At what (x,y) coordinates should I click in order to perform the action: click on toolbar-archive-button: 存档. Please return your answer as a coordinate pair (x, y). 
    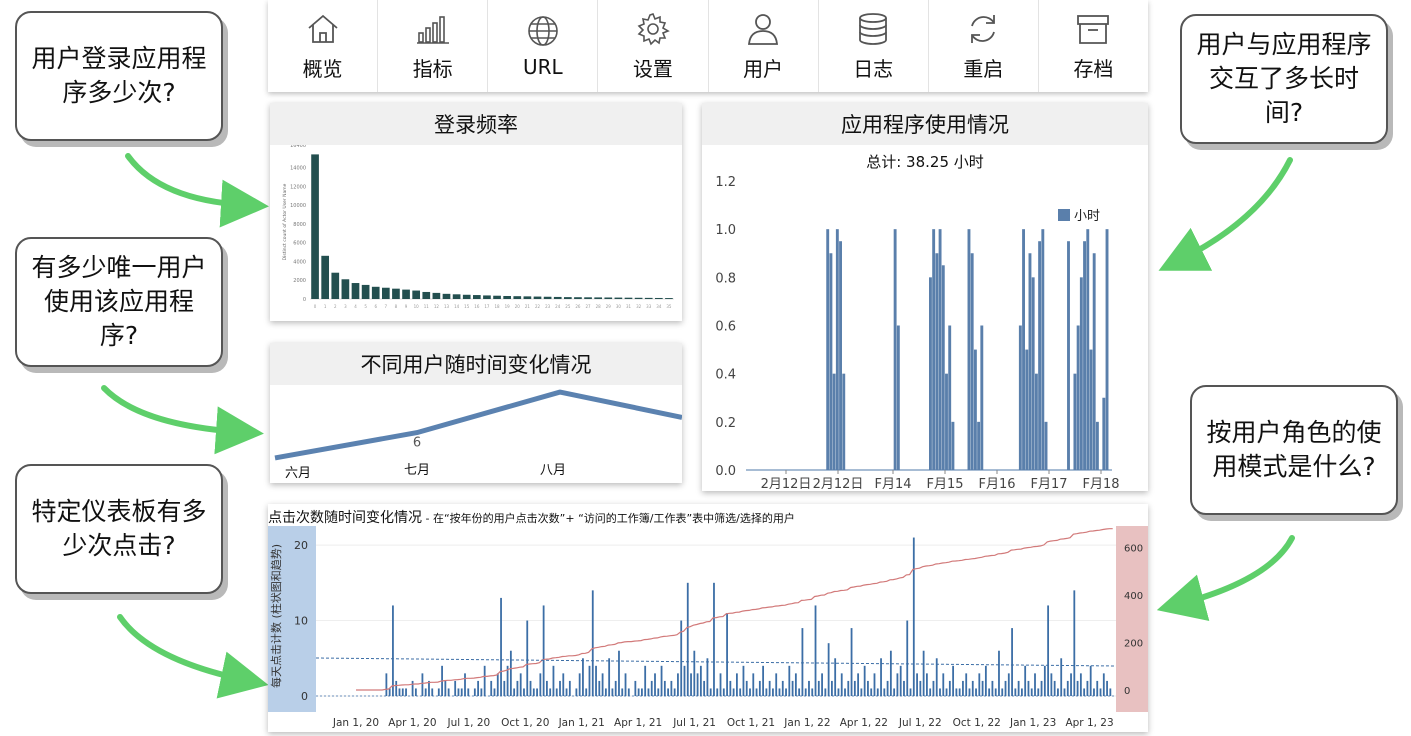
    Looking at the image, I should click on (1093, 46).